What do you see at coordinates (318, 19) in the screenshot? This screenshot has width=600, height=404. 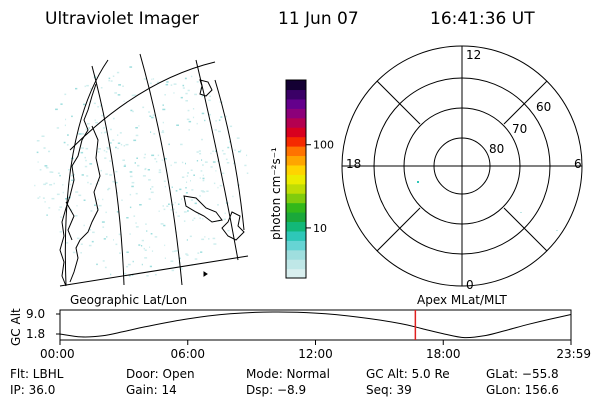 I see `date-label: 11 Jun 07` at bounding box center [318, 19].